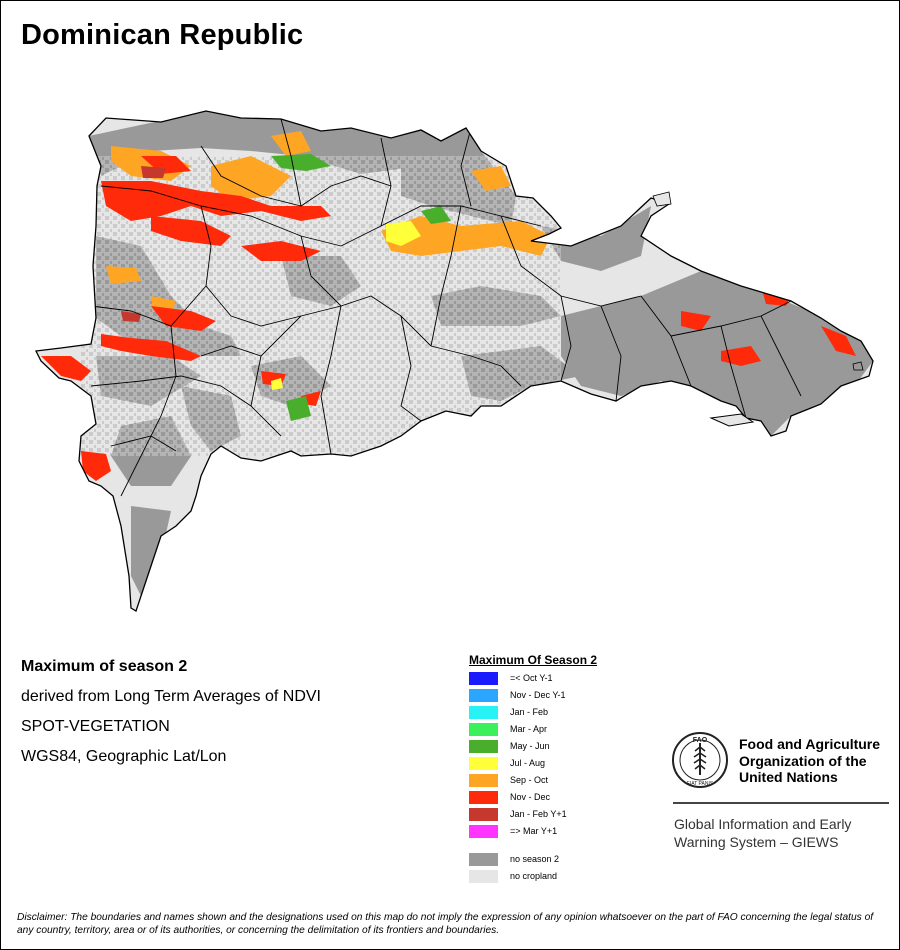  I want to click on legend-label: Jan - Feb, so click(529, 712).